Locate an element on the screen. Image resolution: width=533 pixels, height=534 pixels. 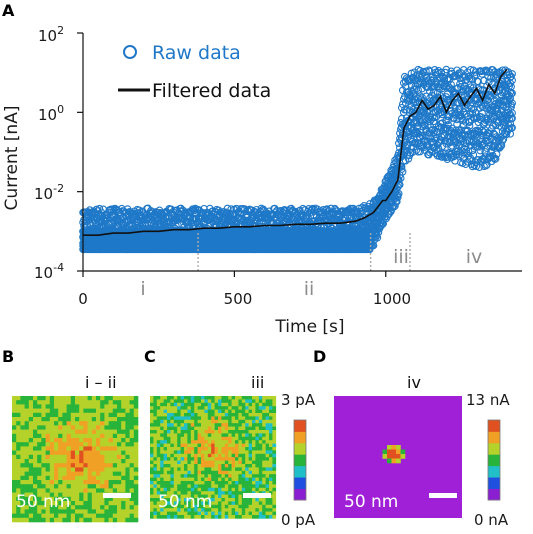
y-tick-label-1e2: 102 is located at coordinates (51, 34).